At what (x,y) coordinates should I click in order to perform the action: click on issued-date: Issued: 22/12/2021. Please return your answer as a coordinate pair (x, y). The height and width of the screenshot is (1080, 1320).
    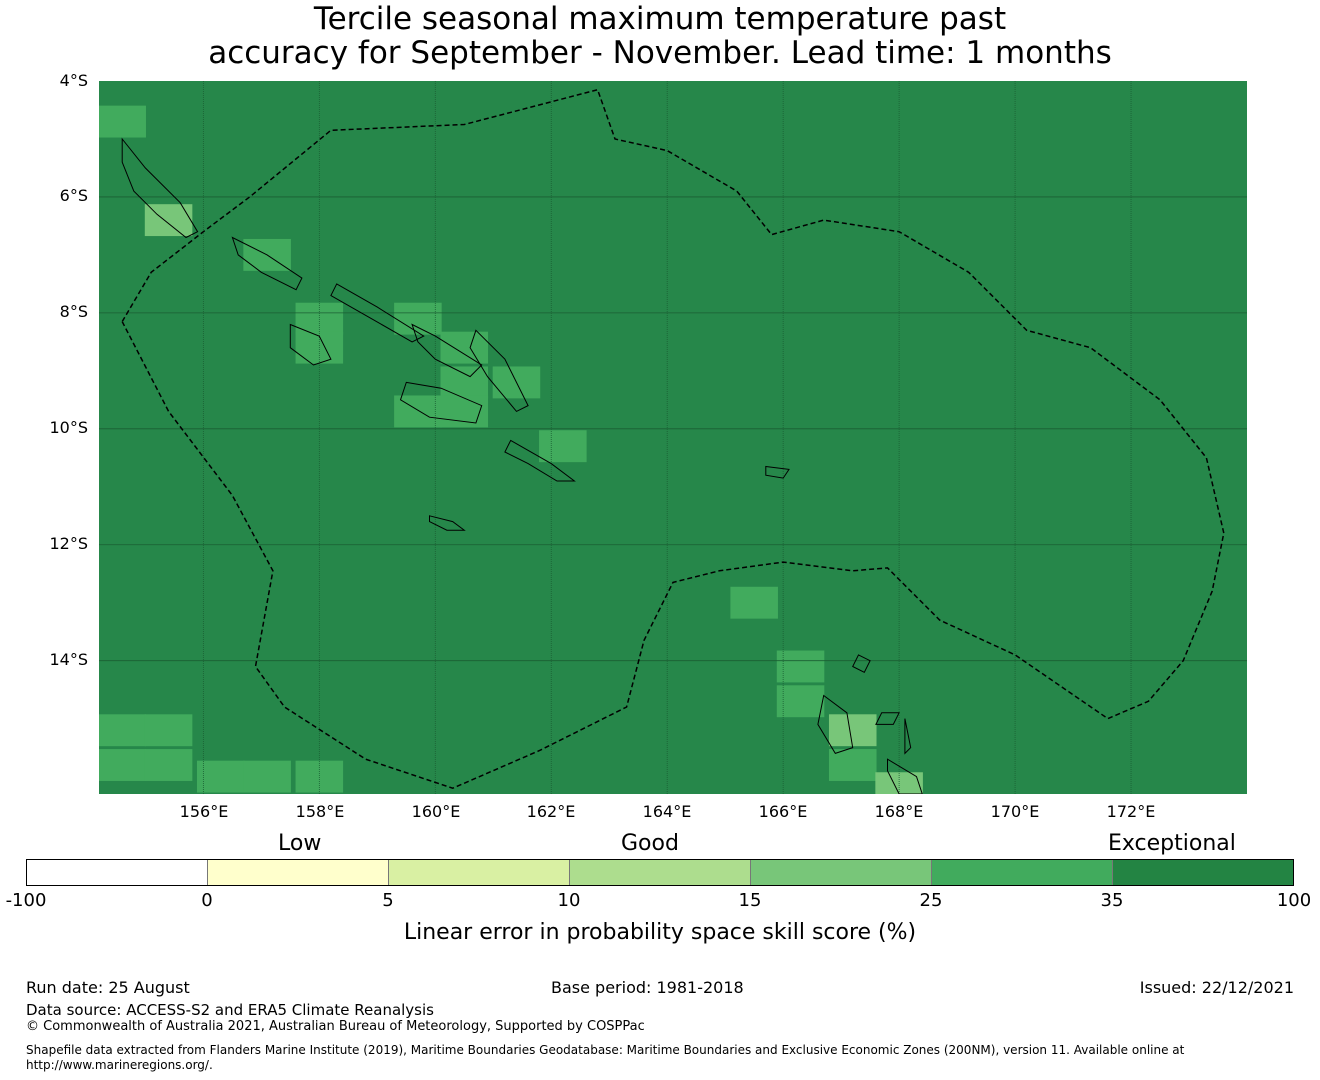
    Looking at the image, I should click on (1216, 987).